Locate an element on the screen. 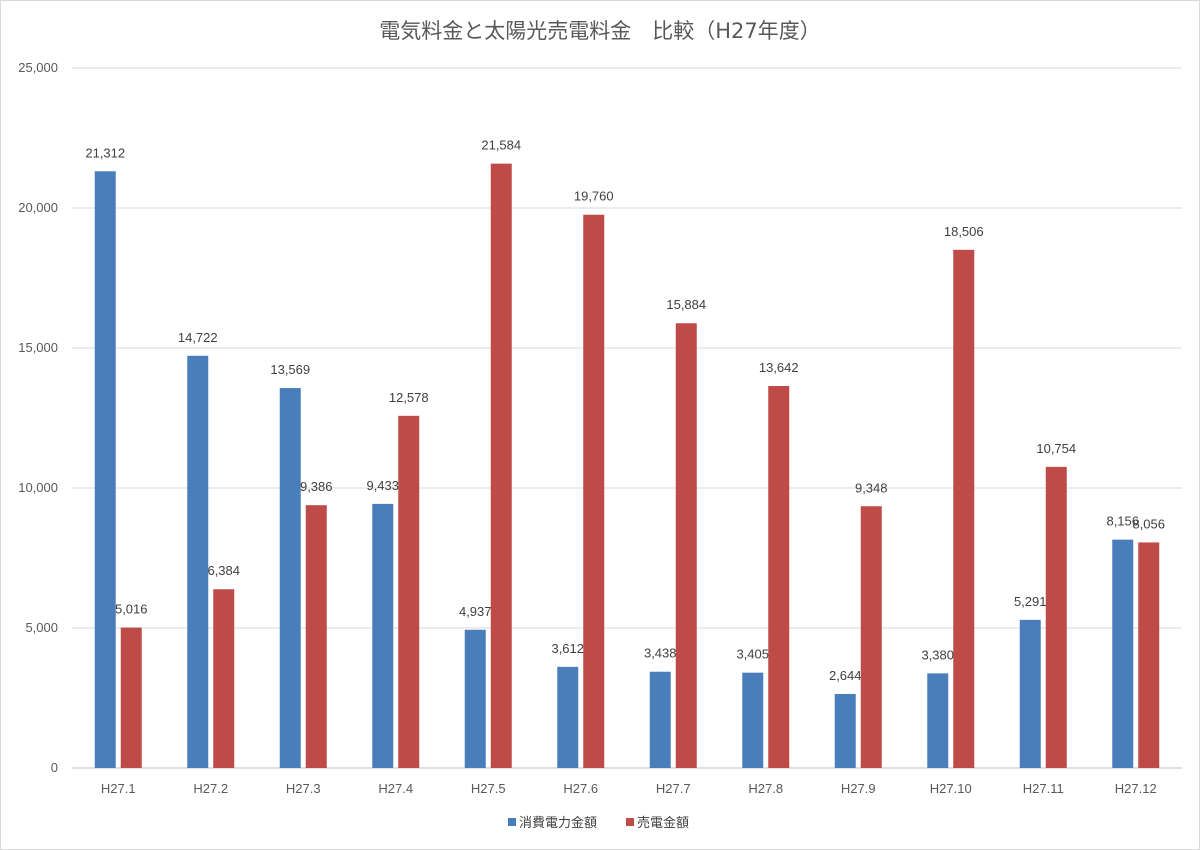  data-label: 6,384 is located at coordinates (223, 570).